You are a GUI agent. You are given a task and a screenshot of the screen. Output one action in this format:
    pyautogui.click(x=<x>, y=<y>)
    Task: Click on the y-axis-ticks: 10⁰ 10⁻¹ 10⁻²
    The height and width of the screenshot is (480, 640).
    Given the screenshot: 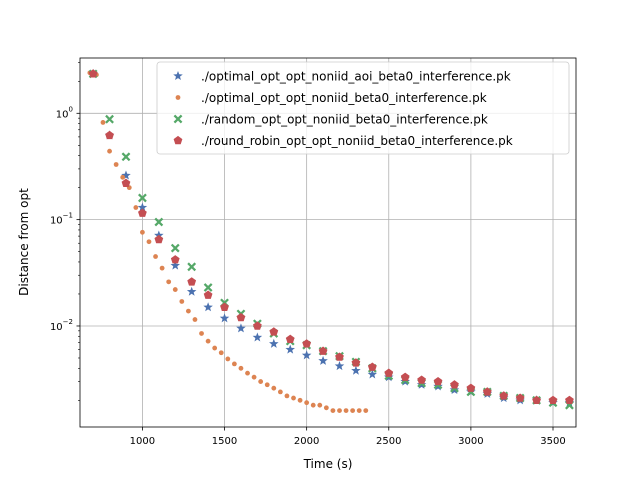 What is the action you would take?
    pyautogui.click(x=65, y=219)
    